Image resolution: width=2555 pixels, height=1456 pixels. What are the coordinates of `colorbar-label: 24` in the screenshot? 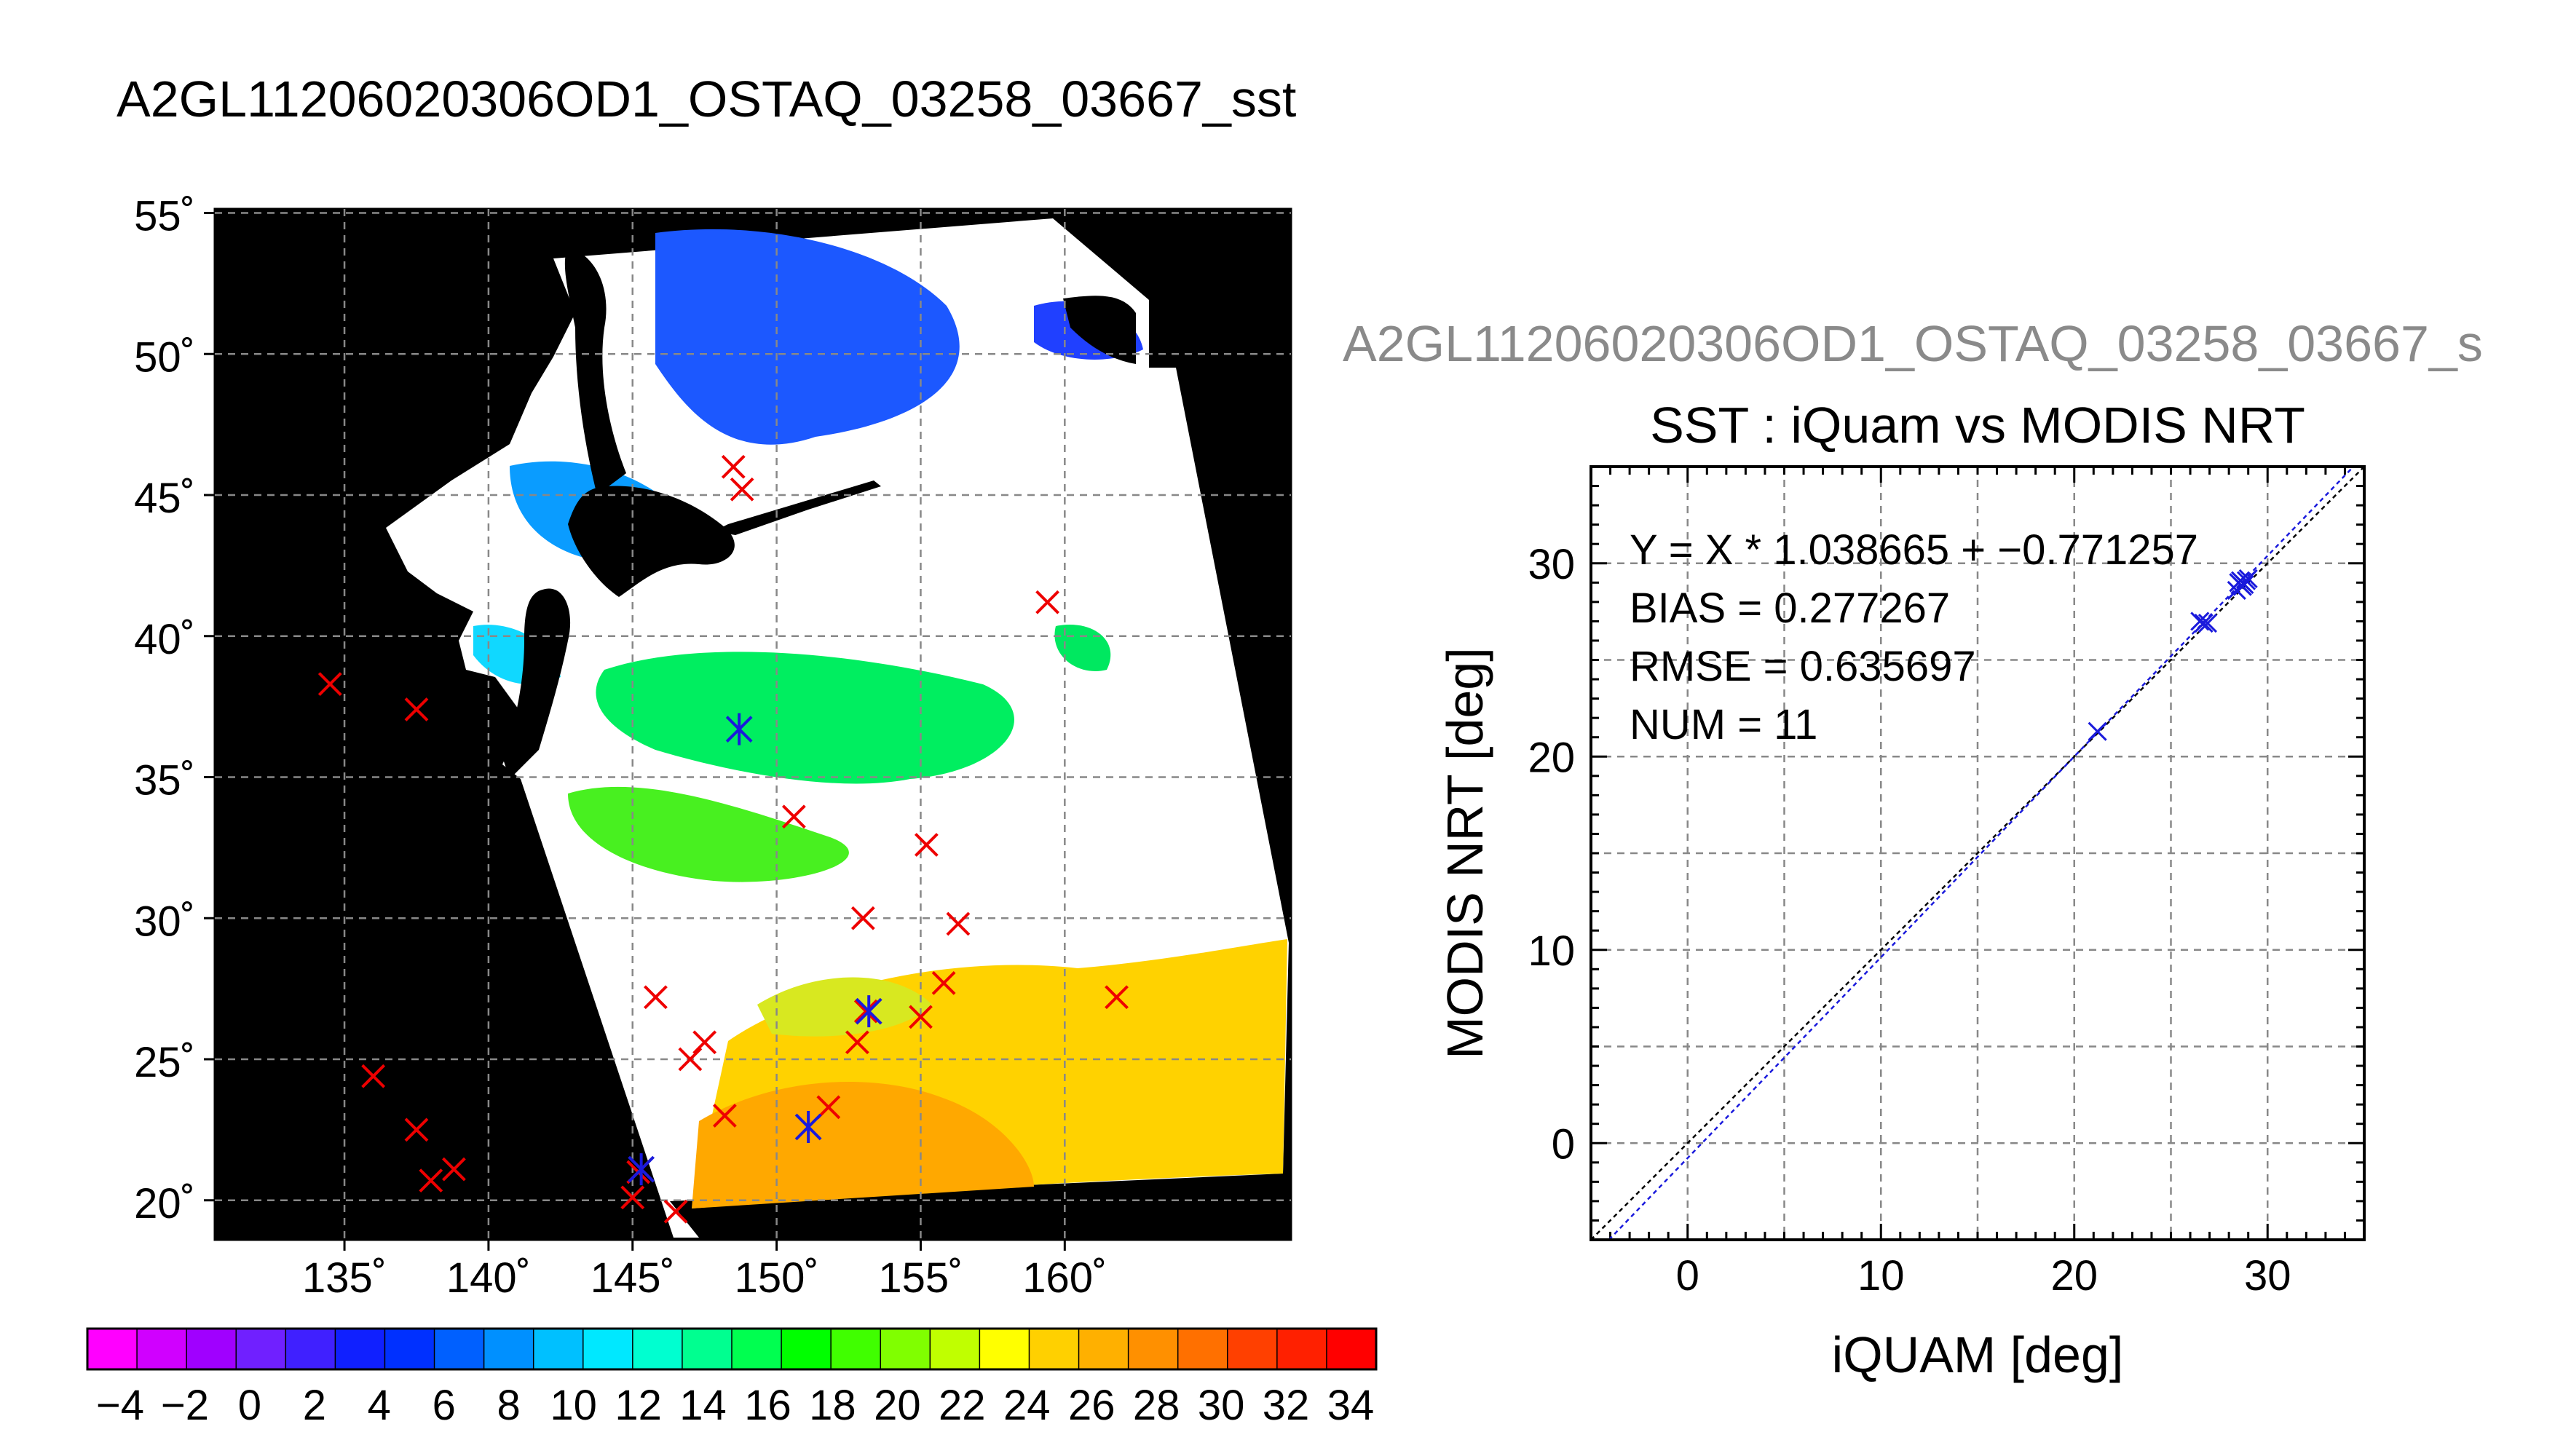 It's located at (1027, 1405).